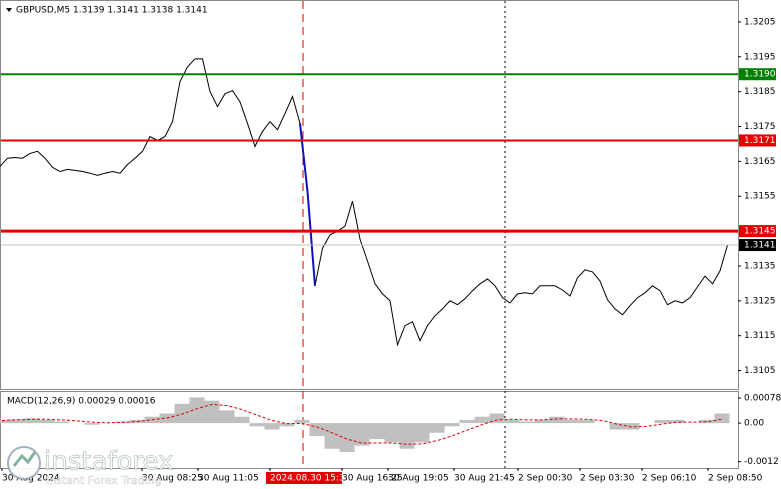 This screenshot has width=781, height=489. I want to click on y-tick-label: -0.0012, so click(761, 462).